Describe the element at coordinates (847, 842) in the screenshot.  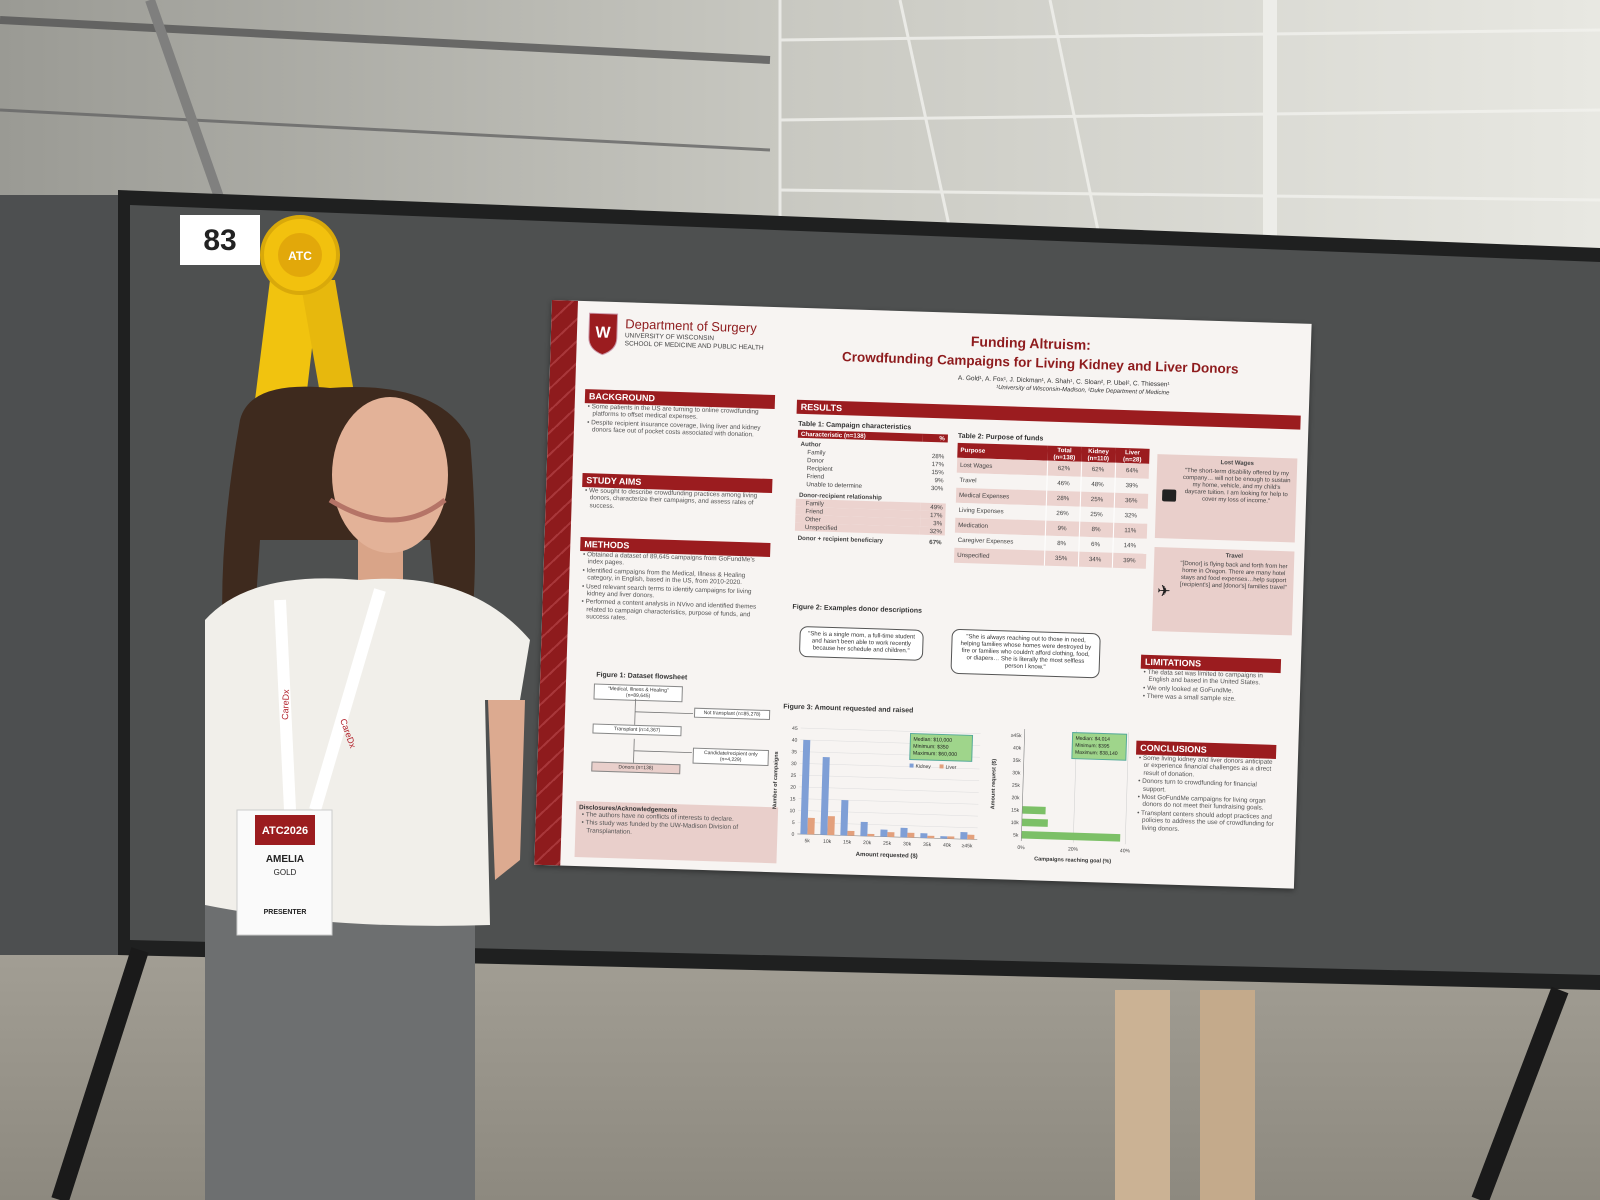
I see `x-tick-label: 15k` at that location.